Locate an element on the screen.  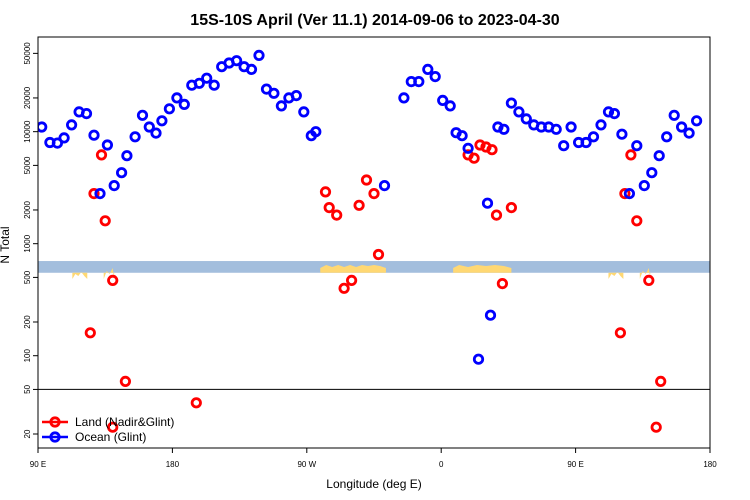
legend-swatch-marker-land is located at coordinates (55, 422).